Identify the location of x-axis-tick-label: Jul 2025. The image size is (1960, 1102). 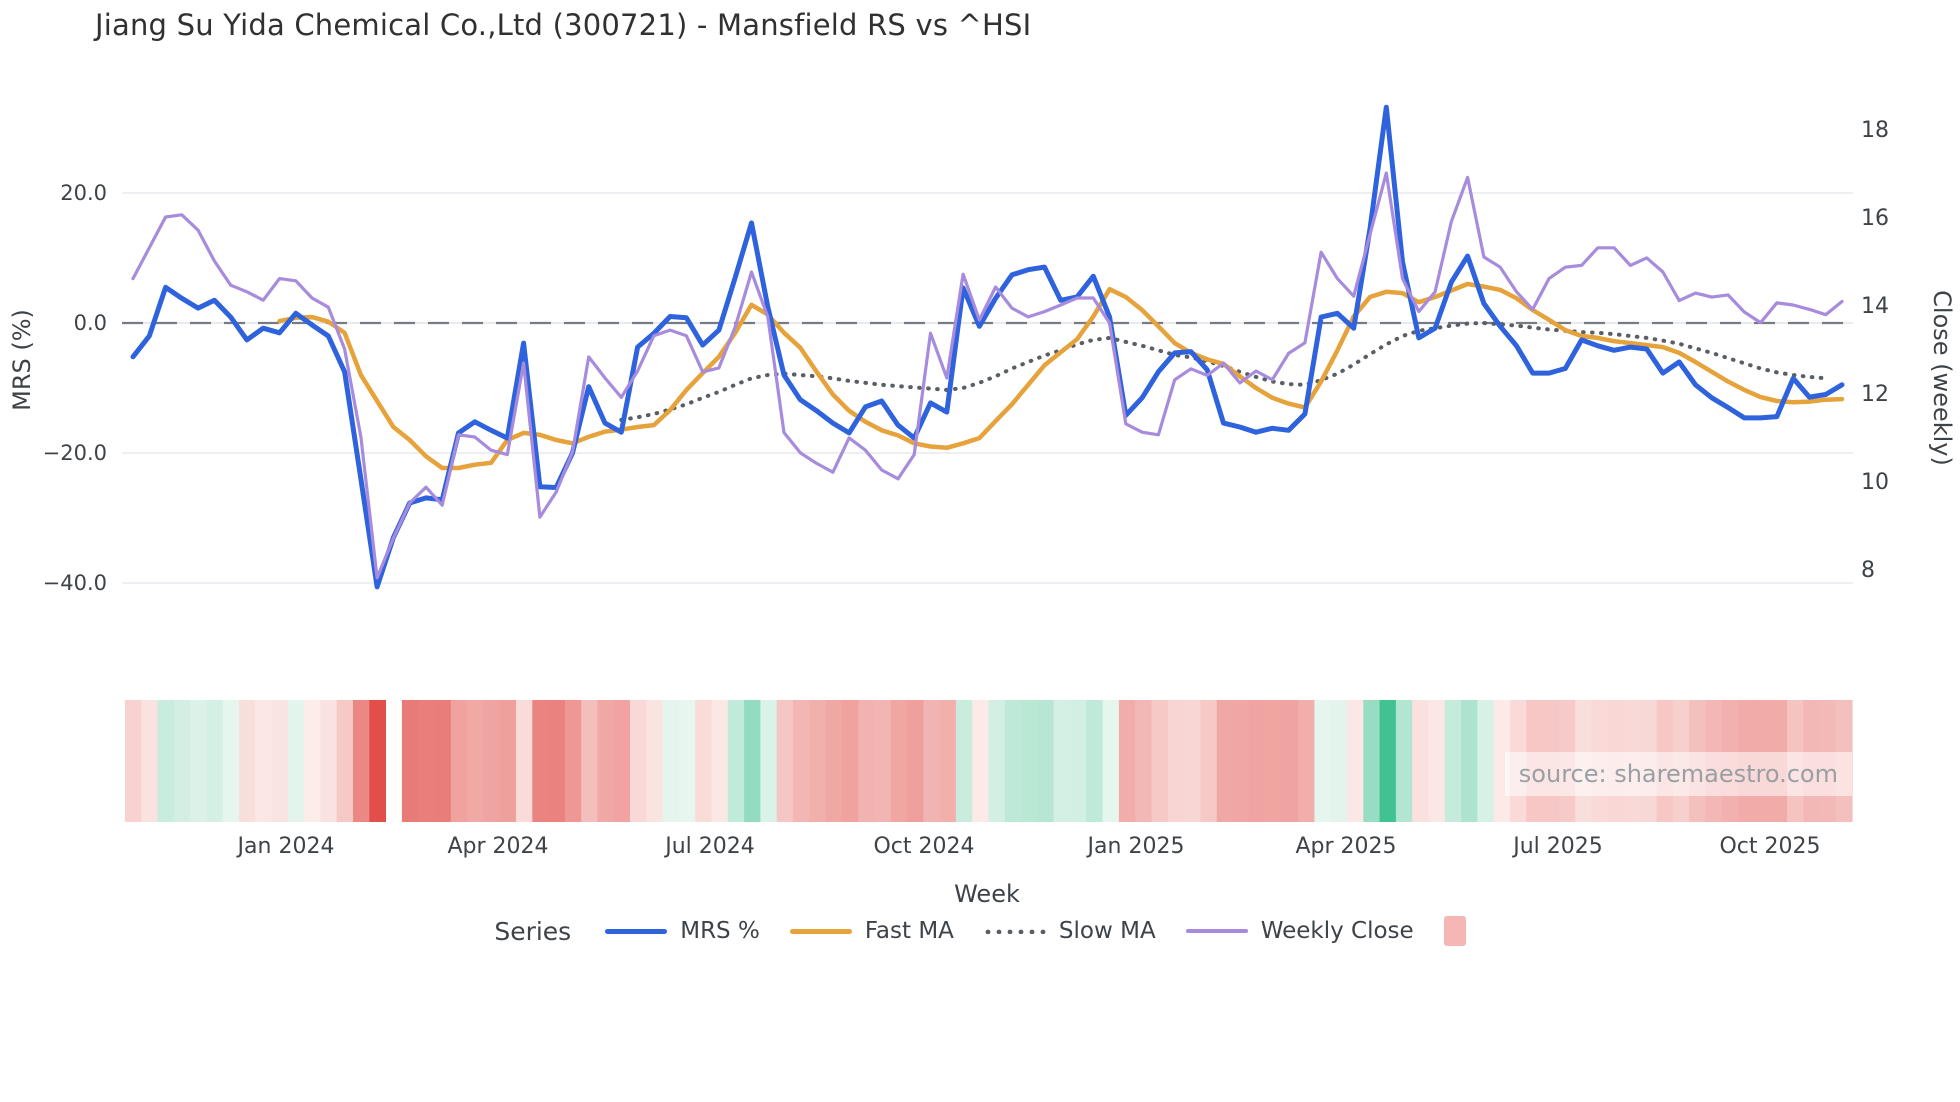
(1557, 846).